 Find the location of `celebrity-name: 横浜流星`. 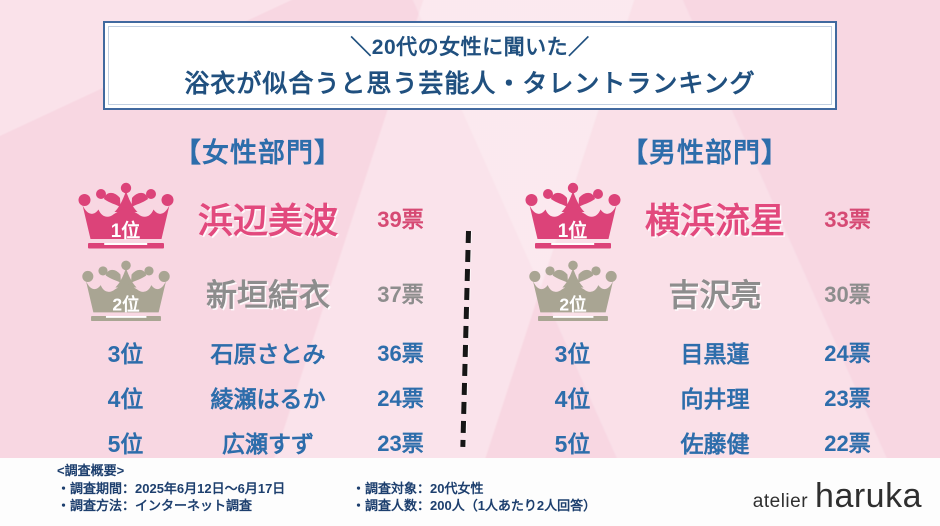

celebrity-name: 横浜流星 is located at coordinates (714, 221).